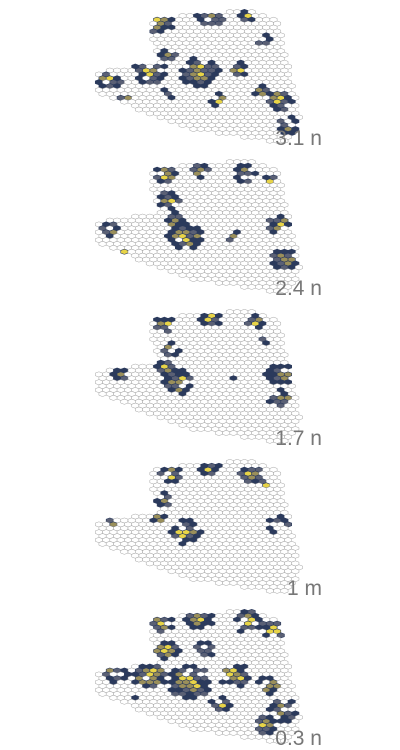  I want to click on panel-label-4: 1 m, so click(304, 589).